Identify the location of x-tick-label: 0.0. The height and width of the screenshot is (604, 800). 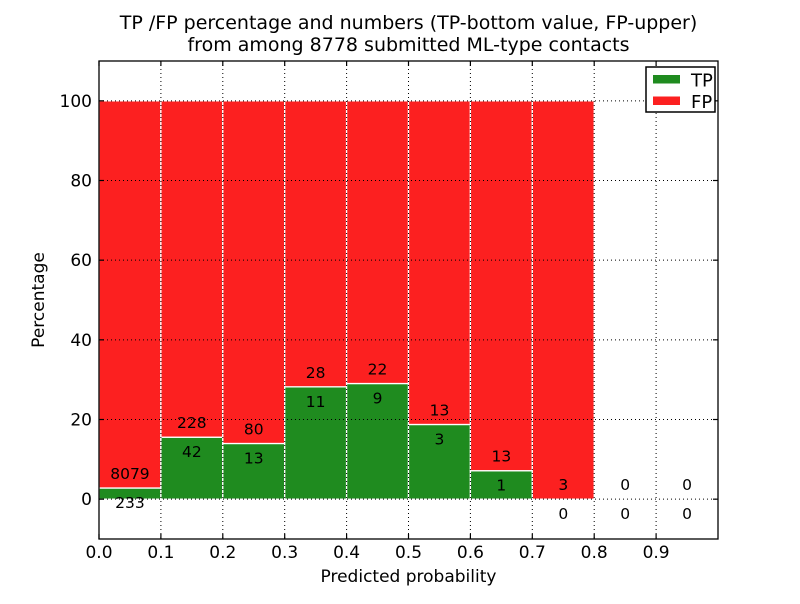
(98, 553).